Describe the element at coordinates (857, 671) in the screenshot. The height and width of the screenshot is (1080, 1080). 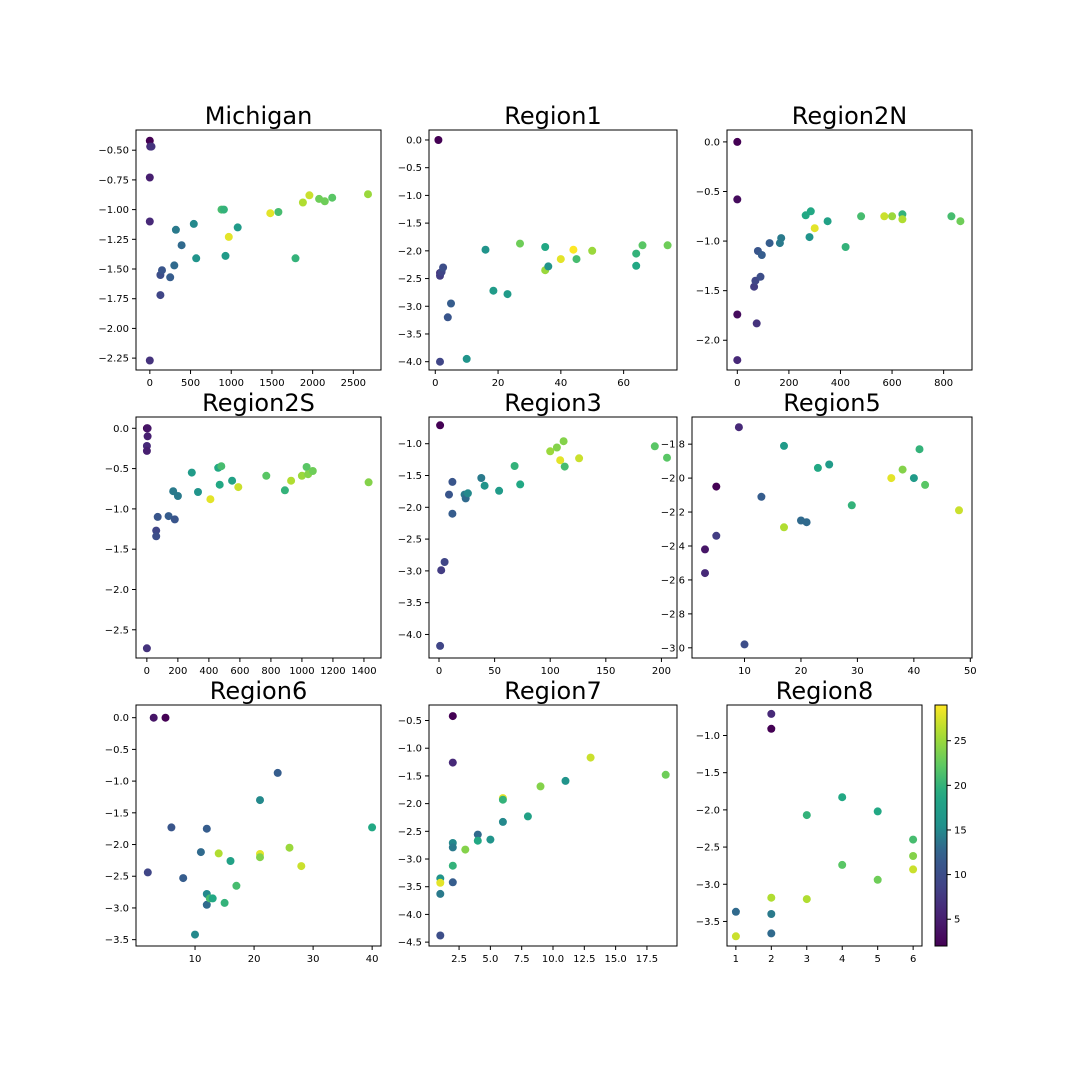
I see `x-tick-label: 30` at that location.